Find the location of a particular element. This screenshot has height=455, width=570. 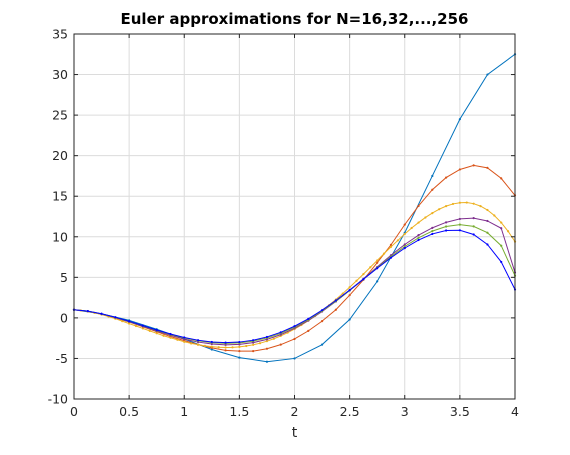

y-tick-label: 0 is located at coordinates (64, 317).